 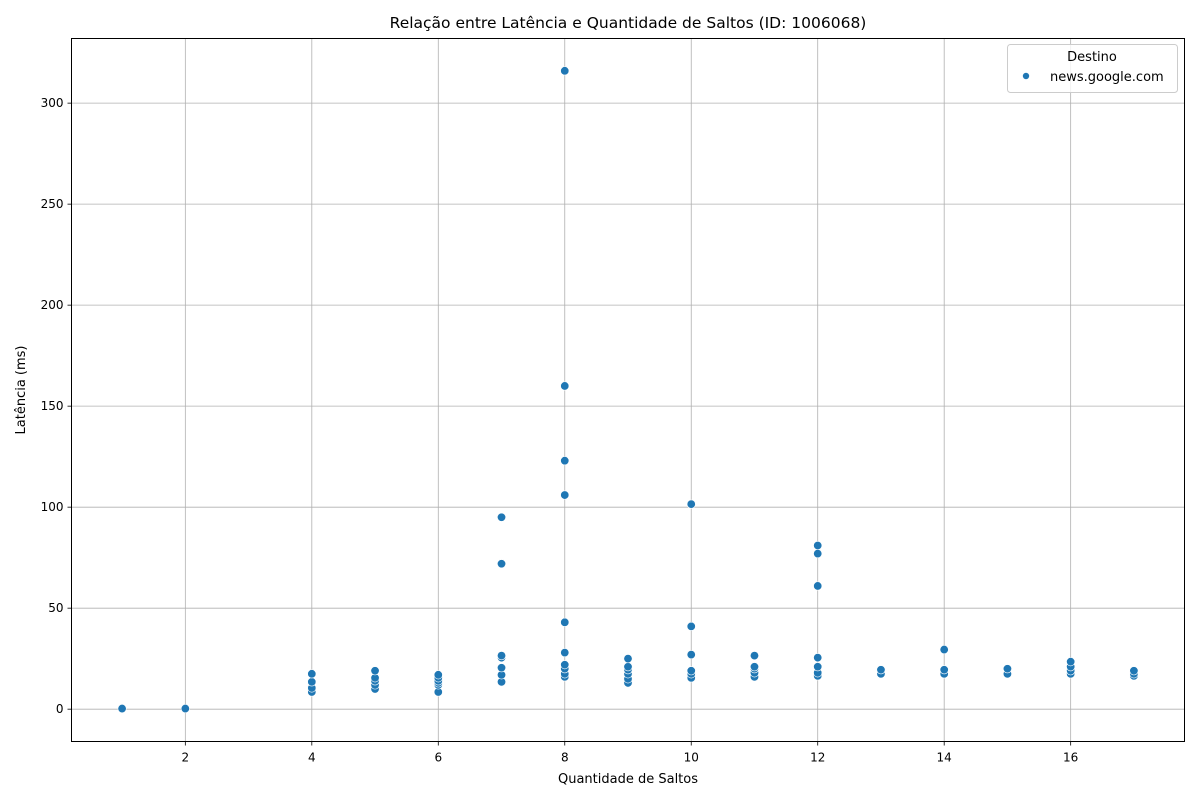 What do you see at coordinates (944, 758) in the screenshot?
I see `x-tick-label: 14` at bounding box center [944, 758].